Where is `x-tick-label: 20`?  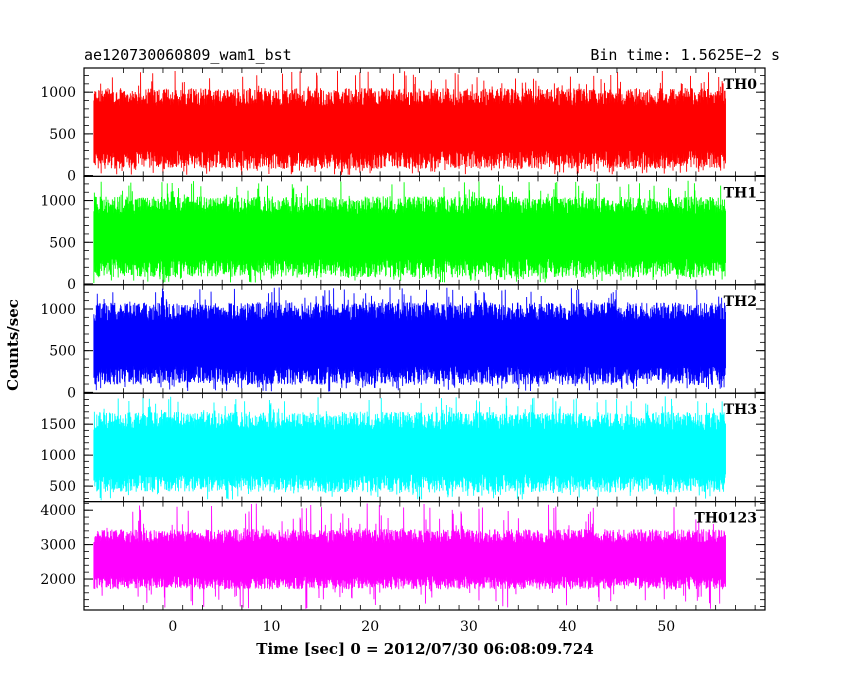
x-tick-label: 20 is located at coordinates (370, 627).